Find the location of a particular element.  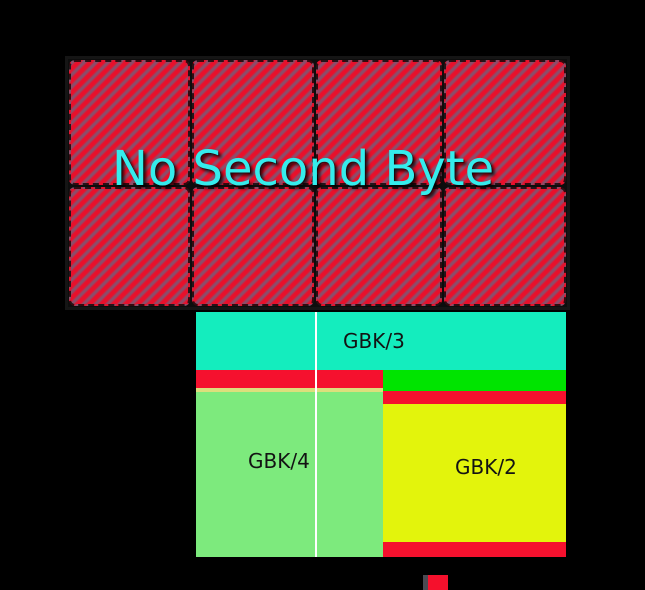

gbk4-region is located at coordinates (289, 474).